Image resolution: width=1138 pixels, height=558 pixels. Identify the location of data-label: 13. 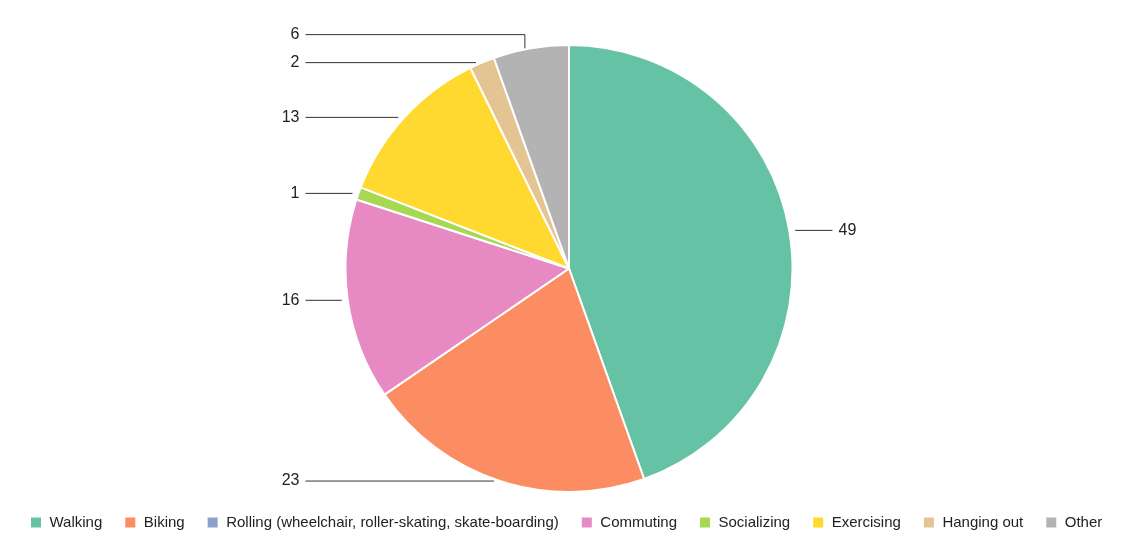
(290, 116).